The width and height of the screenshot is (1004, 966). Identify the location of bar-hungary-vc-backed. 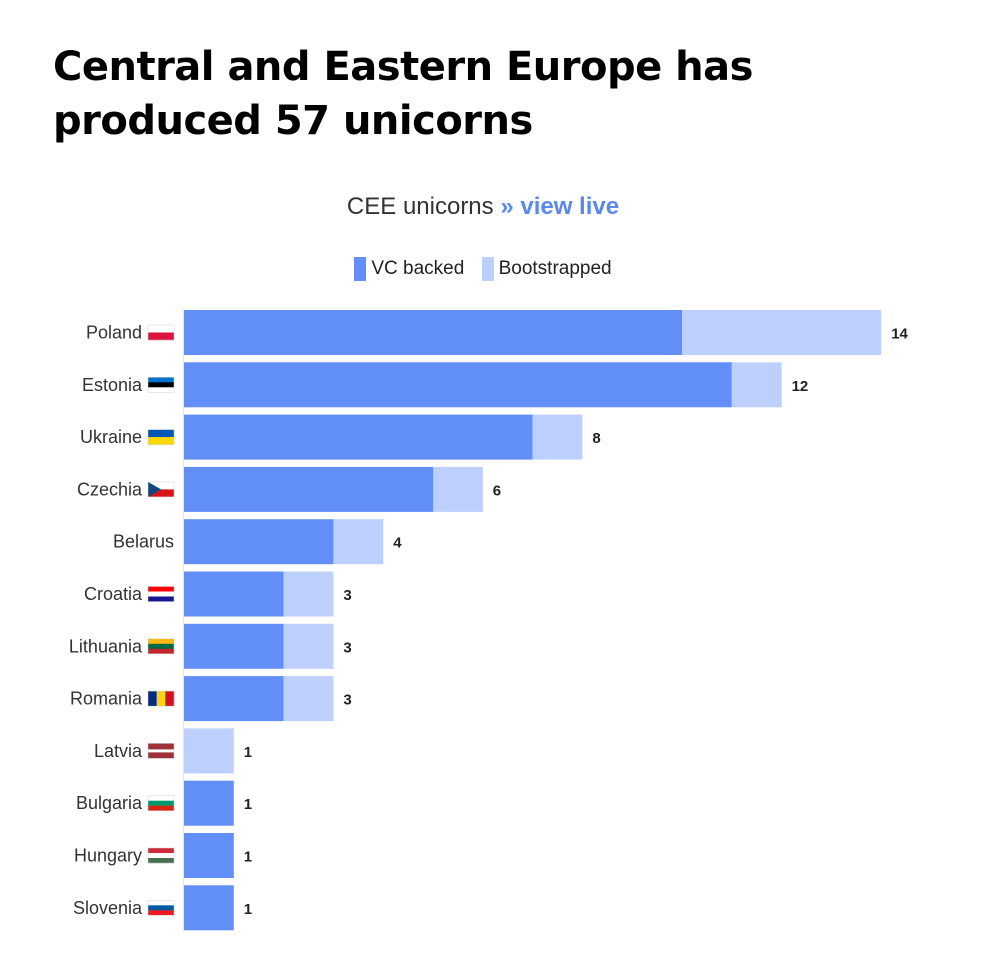
(209, 855).